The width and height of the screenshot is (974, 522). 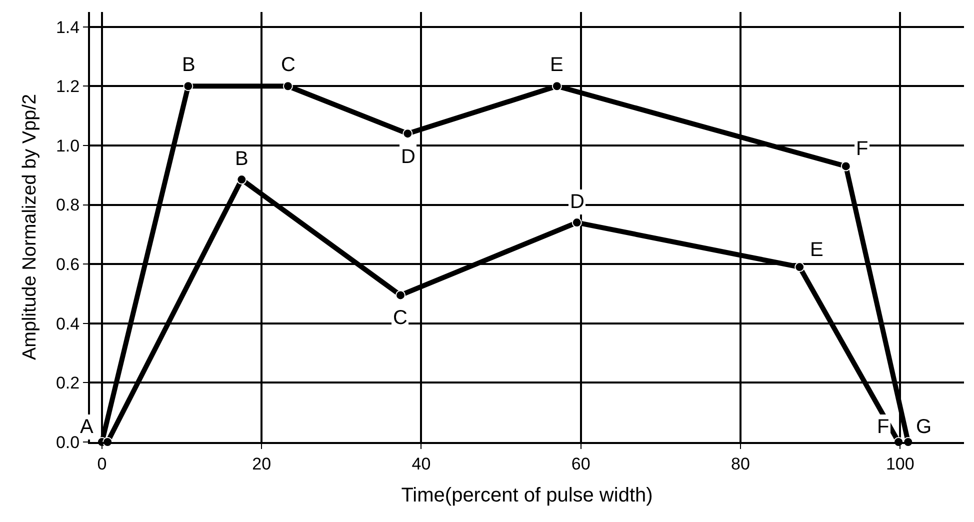 I want to click on y-tick-label: 0.8, so click(x=68, y=205).